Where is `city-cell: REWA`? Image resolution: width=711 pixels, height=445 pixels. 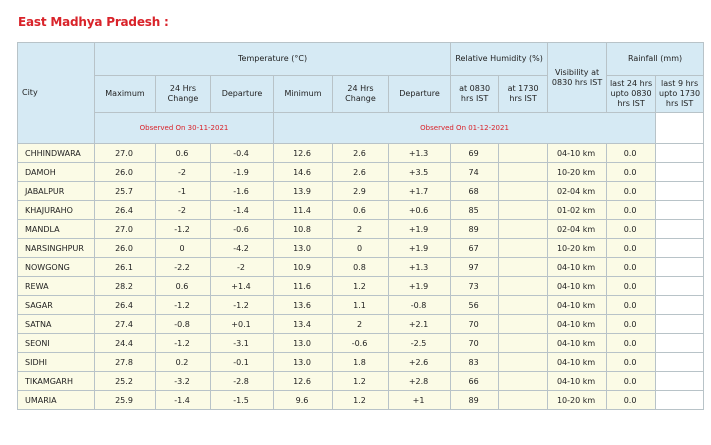
city-cell: REWA is located at coordinates (56, 286).